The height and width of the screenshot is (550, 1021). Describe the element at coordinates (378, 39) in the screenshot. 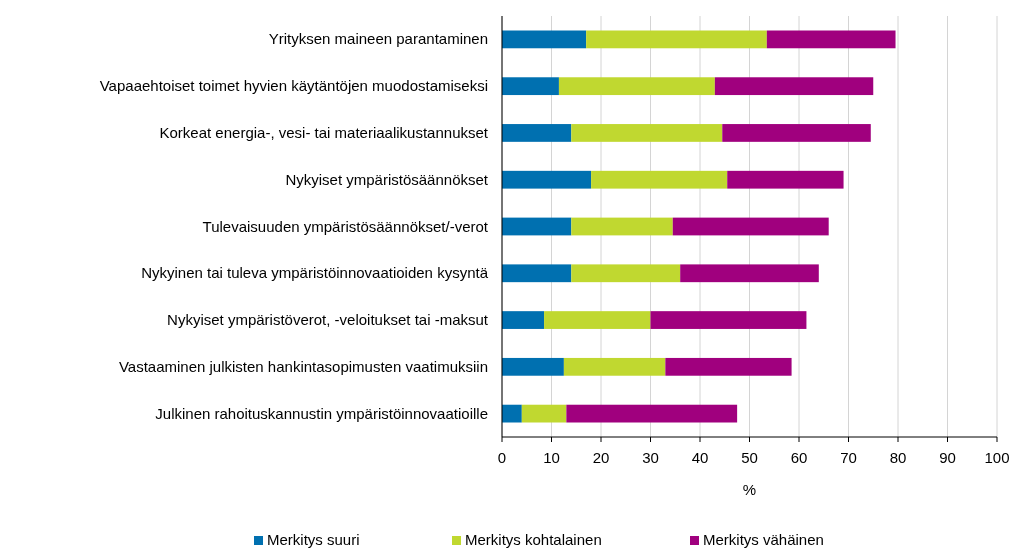

I see `y-tick-label: Yrityksen maineen parantaminen` at that location.